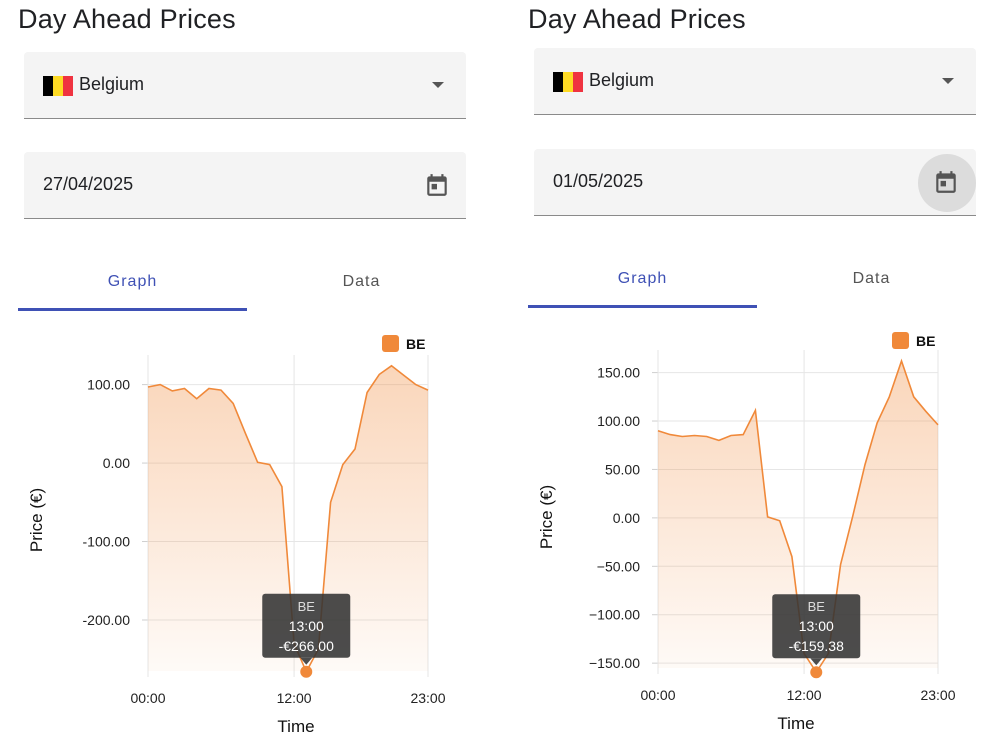 The height and width of the screenshot is (754, 996). Describe the element at coordinates (755, 182) in the screenshot. I see `date-field: 01/05/2025` at that location.